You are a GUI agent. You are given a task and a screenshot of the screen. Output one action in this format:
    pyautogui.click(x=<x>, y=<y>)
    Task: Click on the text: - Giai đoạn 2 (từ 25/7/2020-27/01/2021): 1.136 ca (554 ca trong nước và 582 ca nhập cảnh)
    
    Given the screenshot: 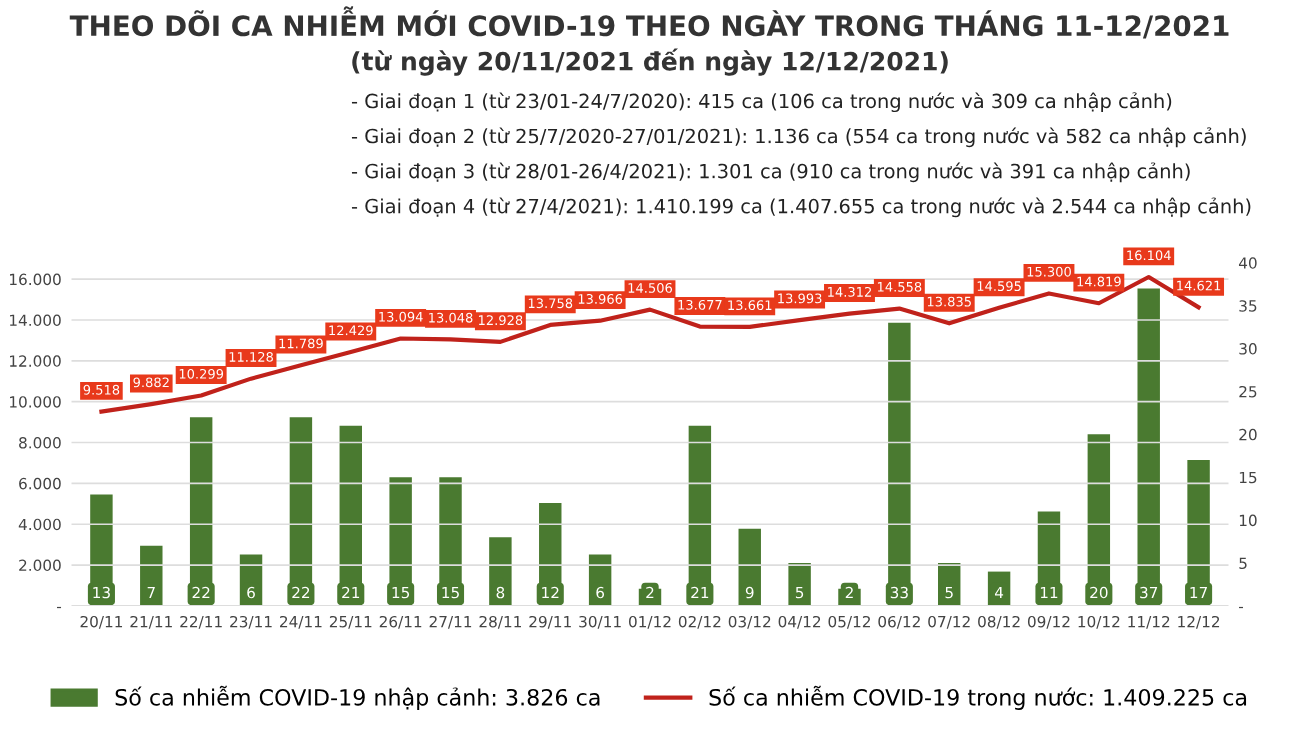 What is the action you would take?
    pyautogui.click(x=798, y=137)
    